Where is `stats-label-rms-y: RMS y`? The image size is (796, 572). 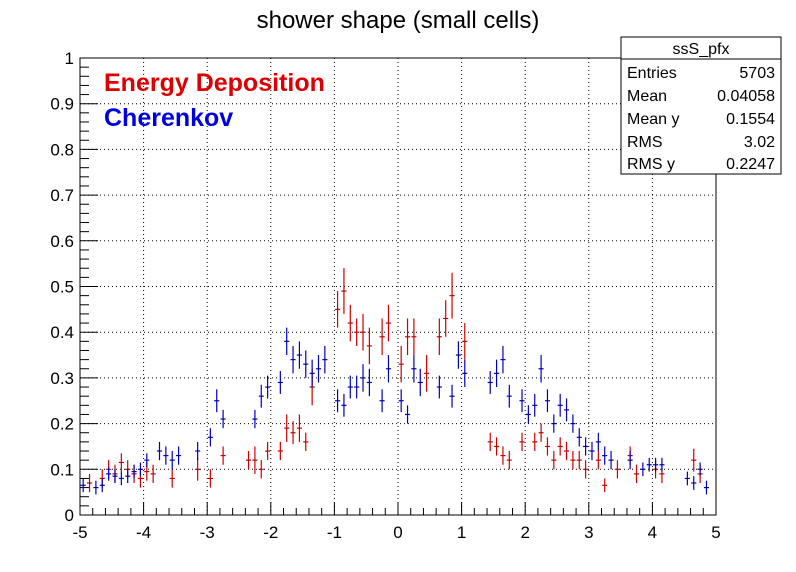
stats-label-rms-y: RMS y is located at coordinates (651, 164).